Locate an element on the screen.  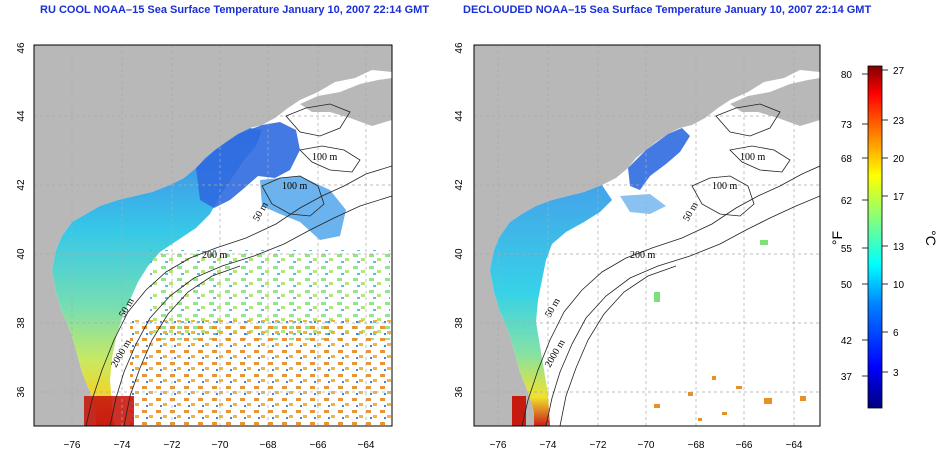
celsius-scale: 27 23 20 17 13 10 6 3 is located at coordinates (899, 222).